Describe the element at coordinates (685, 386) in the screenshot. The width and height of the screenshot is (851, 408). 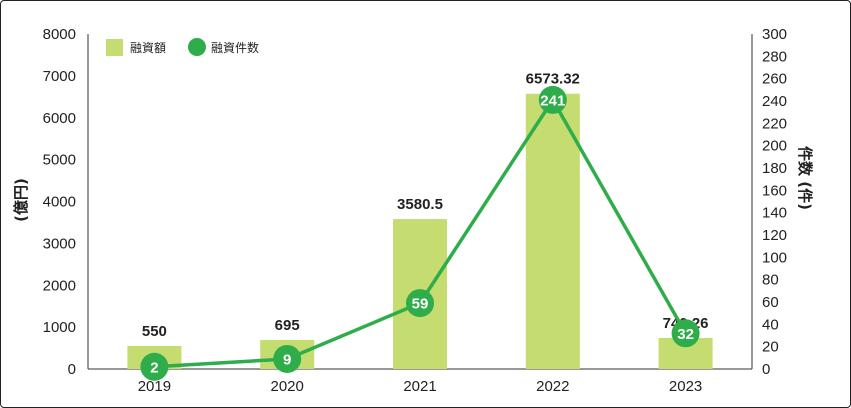
I see `x-tick-label: 2023` at that location.